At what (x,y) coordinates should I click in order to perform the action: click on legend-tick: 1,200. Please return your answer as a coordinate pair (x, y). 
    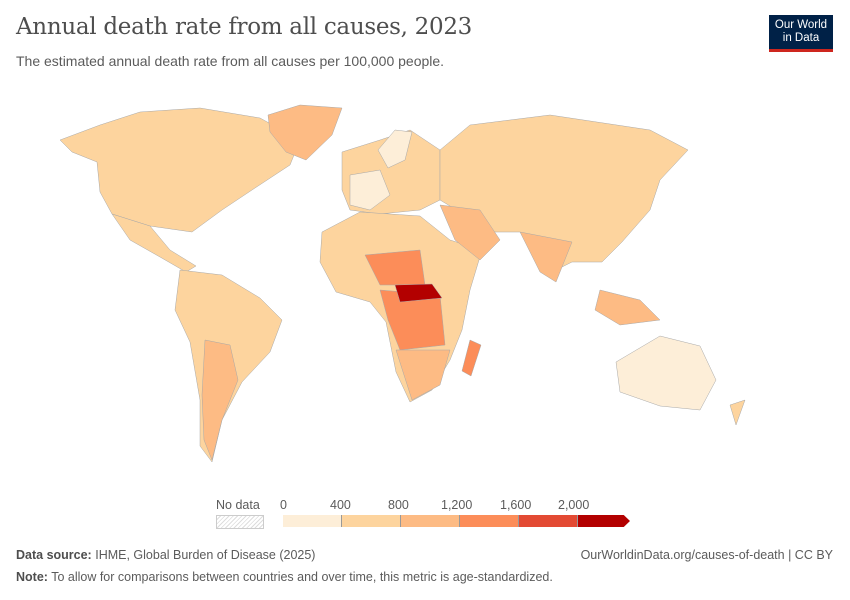
    Looking at the image, I should click on (457, 505).